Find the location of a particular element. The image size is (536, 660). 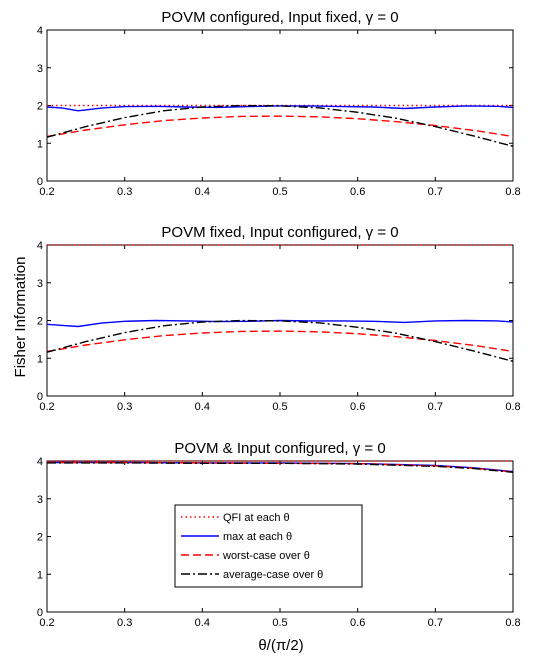

panel-2-series-3-line is located at coordinates (280, 341).